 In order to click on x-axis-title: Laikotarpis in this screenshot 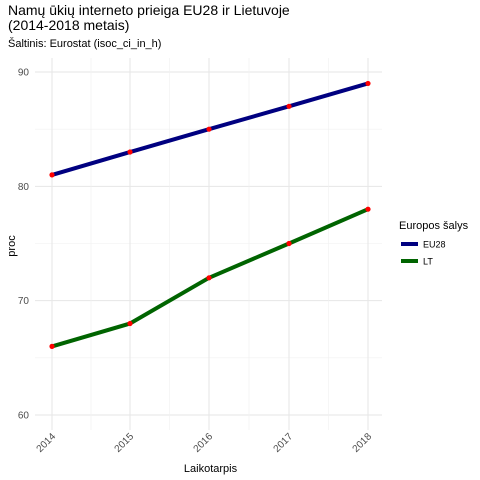, I will do `click(211, 469)`.